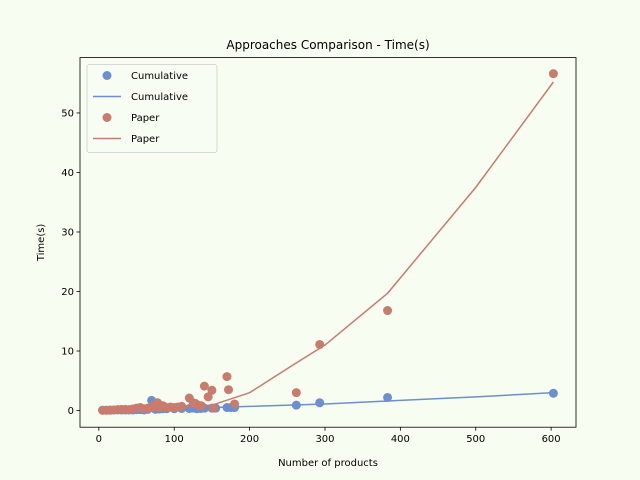 This screenshot has width=640, height=480. Describe the element at coordinates (249, 439) in the screenshot. I see `x-tick-label: 200` at that location.